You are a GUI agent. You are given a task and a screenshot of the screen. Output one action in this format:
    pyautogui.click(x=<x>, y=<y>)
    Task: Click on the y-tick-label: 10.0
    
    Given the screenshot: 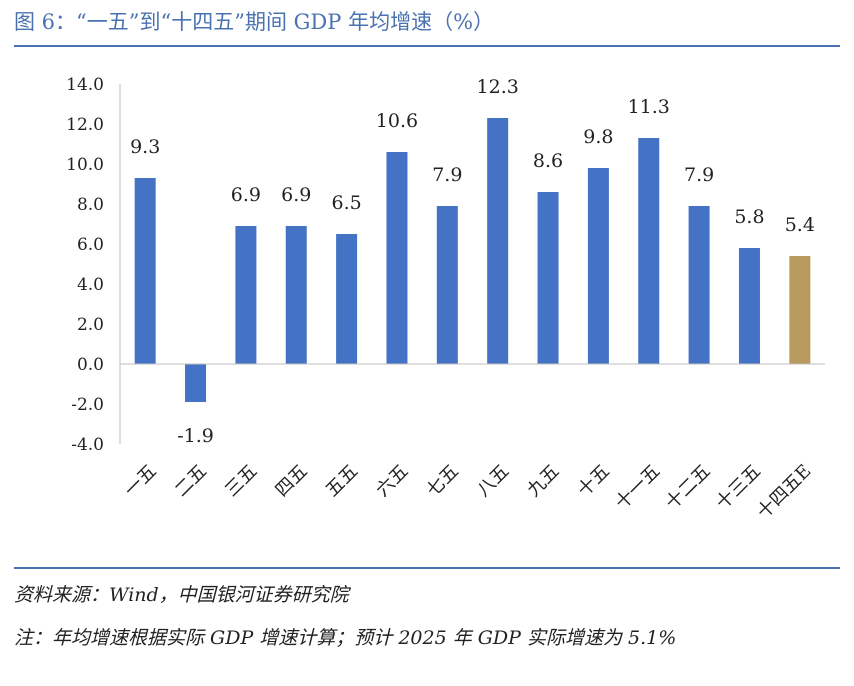 What is the action you would take?
    pyautogui.click(x=85, y=165)
    